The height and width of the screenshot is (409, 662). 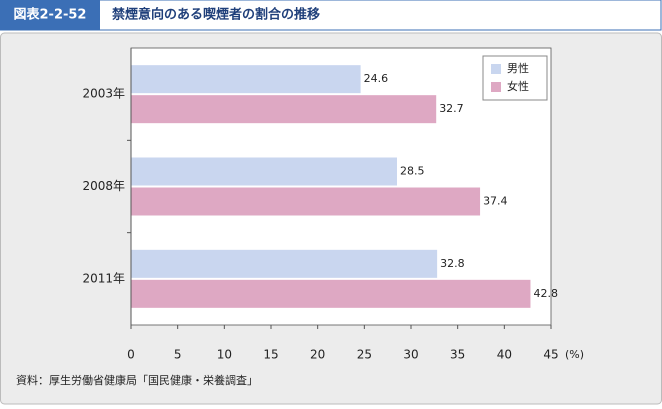 I want to click on value-label: 32.7, so click(x=451, y=108).